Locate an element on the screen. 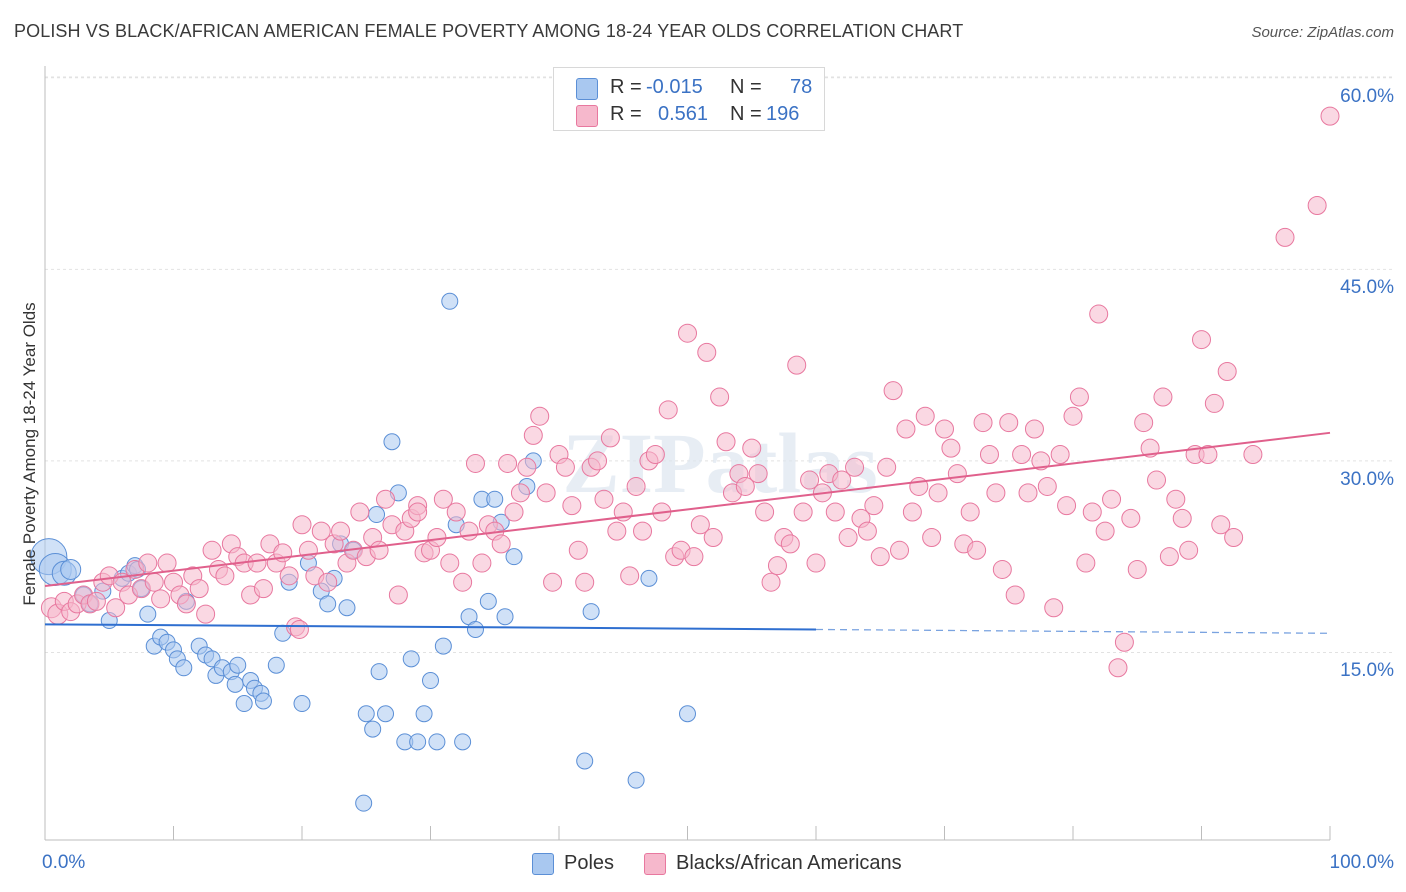  chart-source: Source: ZipAtlas.com is located at coordinates (1322, 32).